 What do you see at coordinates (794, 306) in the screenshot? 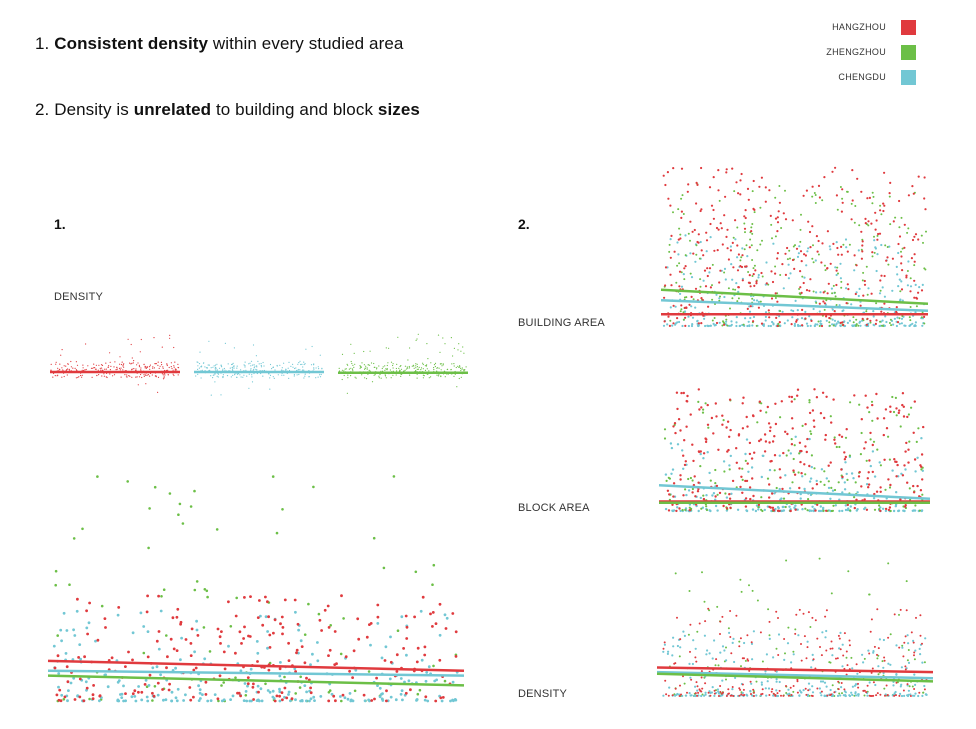
I see `trend-line-chengdu` at bounding box center [794, 306].